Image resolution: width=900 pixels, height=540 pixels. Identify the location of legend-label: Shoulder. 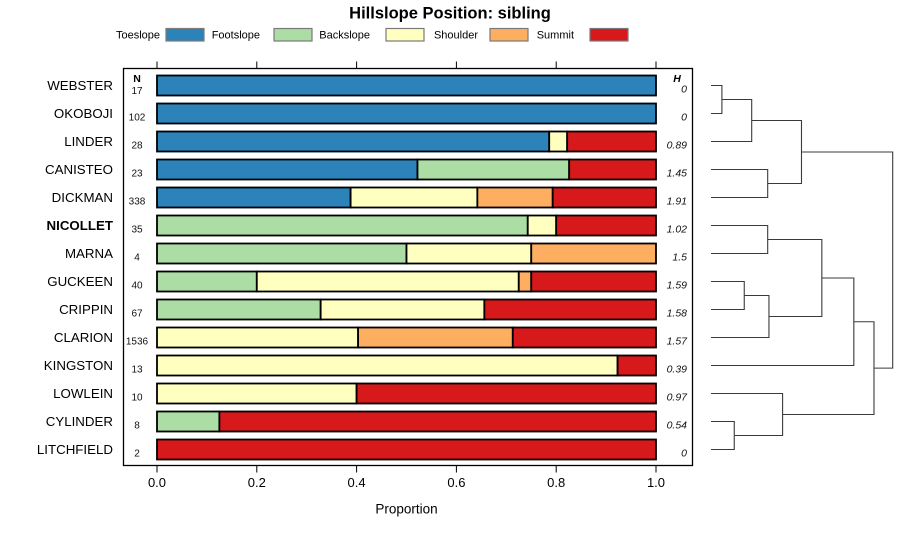
(456, 36).